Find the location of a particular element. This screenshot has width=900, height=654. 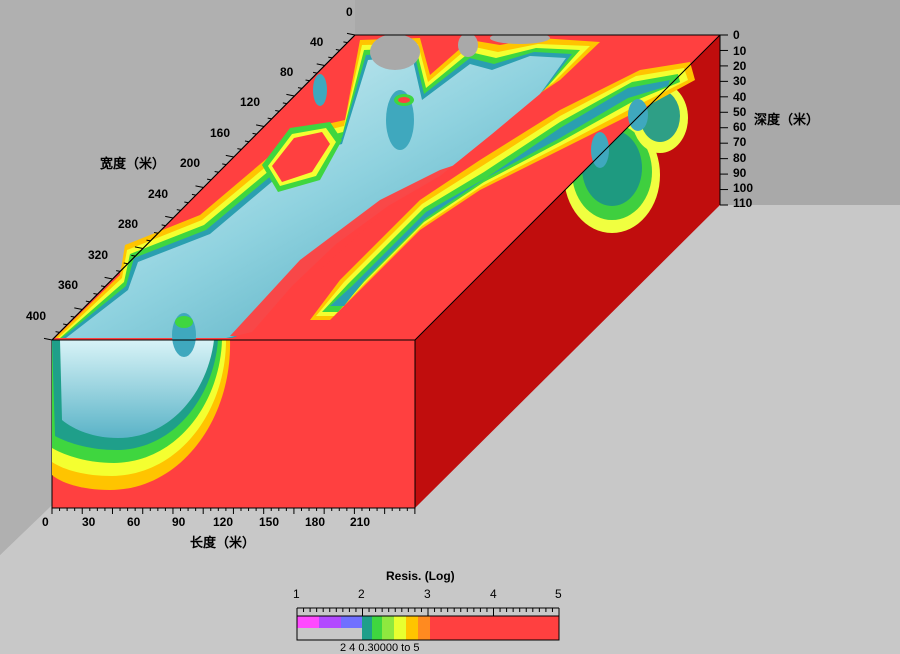

depth-tick: 10 is located at coordinates (740, 51).